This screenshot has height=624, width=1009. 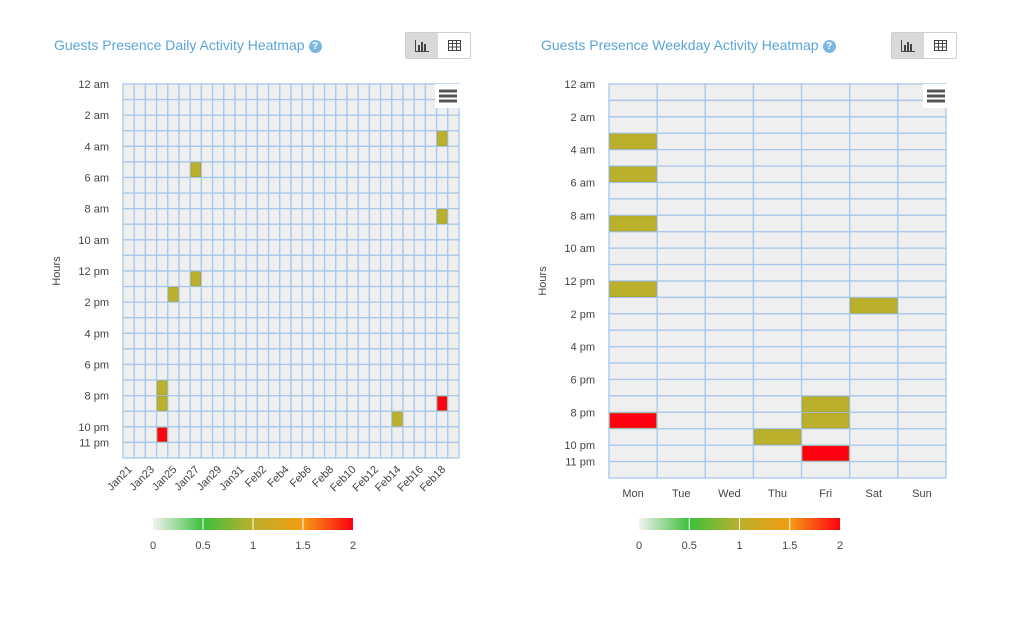 I want to click on x-tick-label: Fri, so click(x=825, y=494).